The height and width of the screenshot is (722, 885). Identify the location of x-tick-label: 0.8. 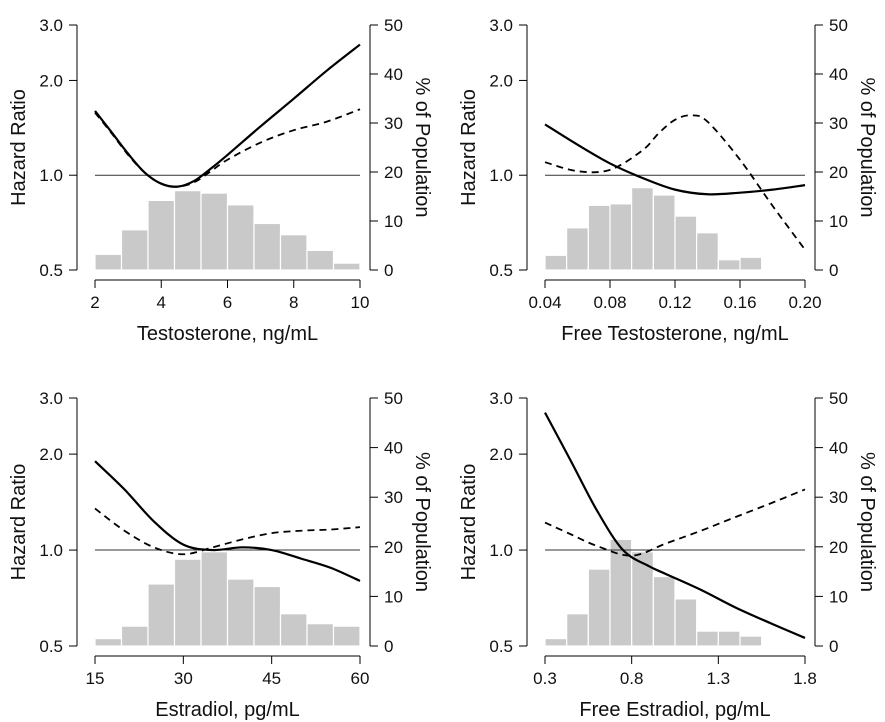
(632, 678).